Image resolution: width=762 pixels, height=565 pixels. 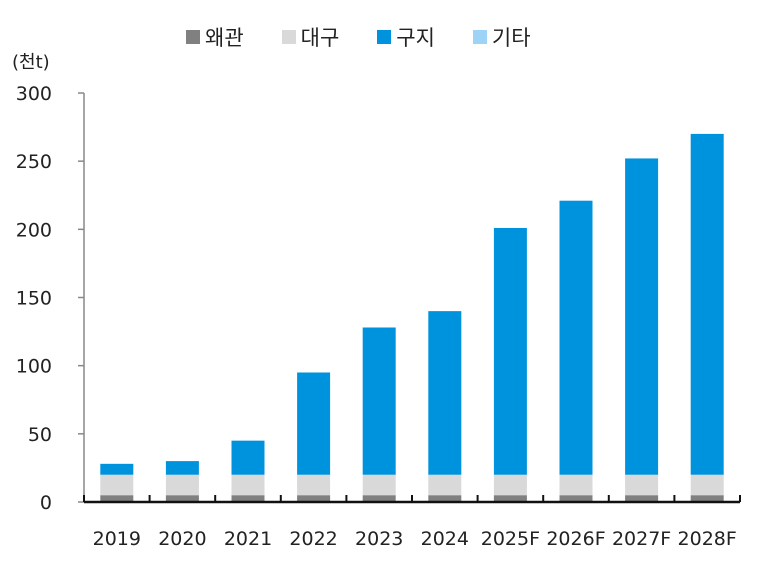 I want to click on bar-segment-왜관-2024, so click(x=445, y=498).